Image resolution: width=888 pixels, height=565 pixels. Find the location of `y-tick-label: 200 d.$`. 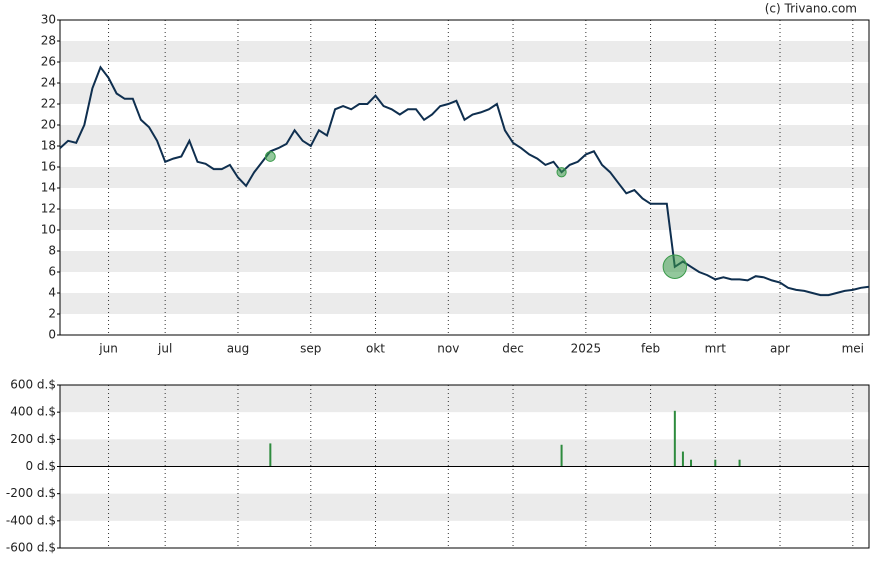

y-tick-label: 200 d.$ is located at coordinates (33, 439).